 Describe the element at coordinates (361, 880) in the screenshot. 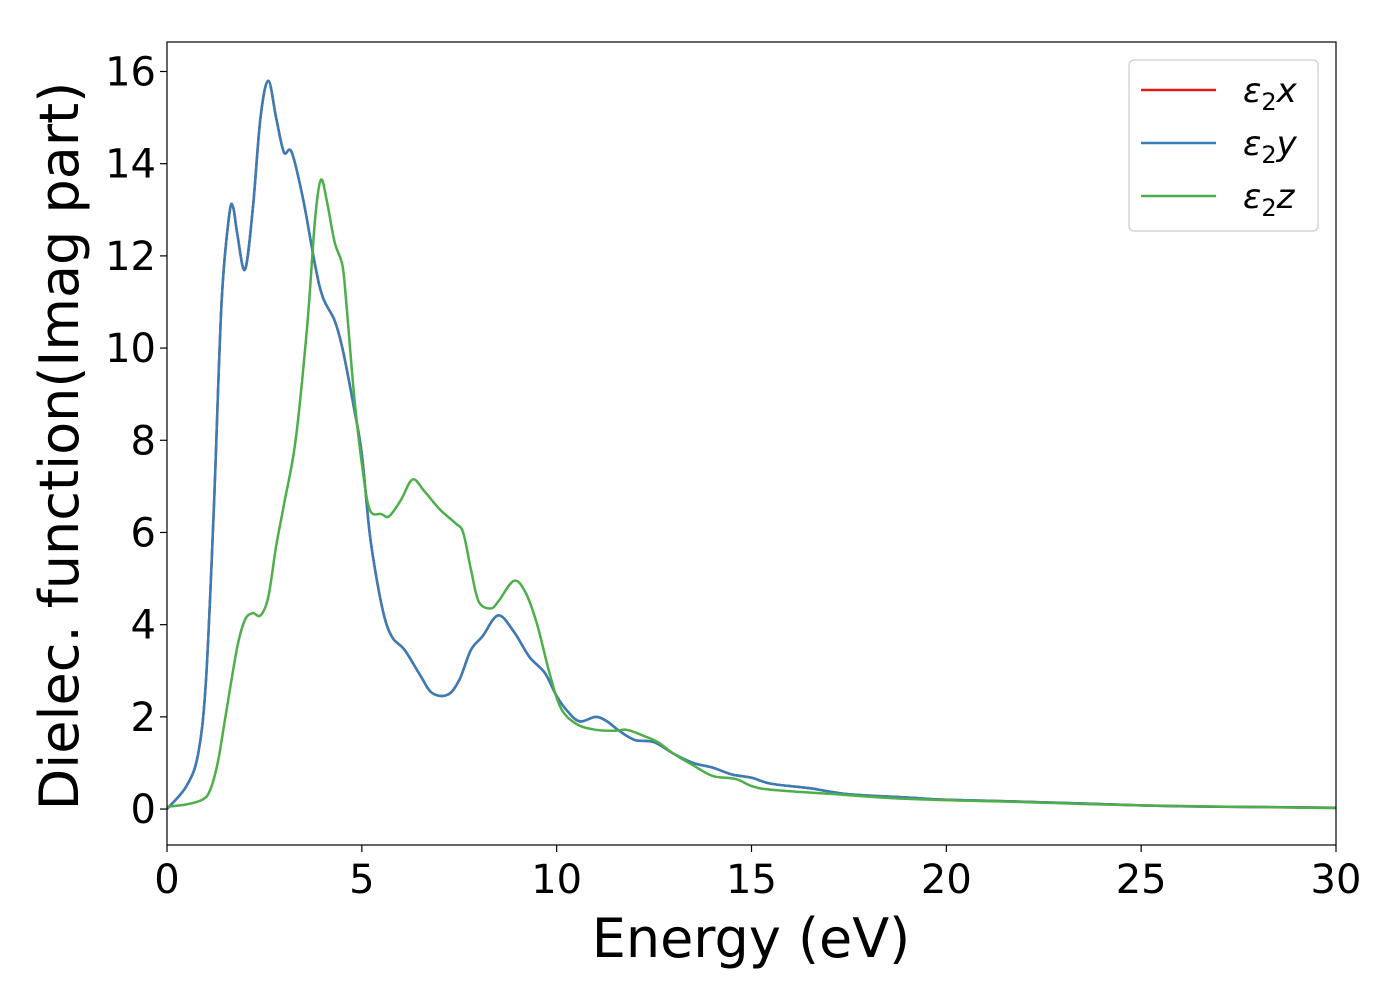

I see `x-tick-label: 5` at that location.